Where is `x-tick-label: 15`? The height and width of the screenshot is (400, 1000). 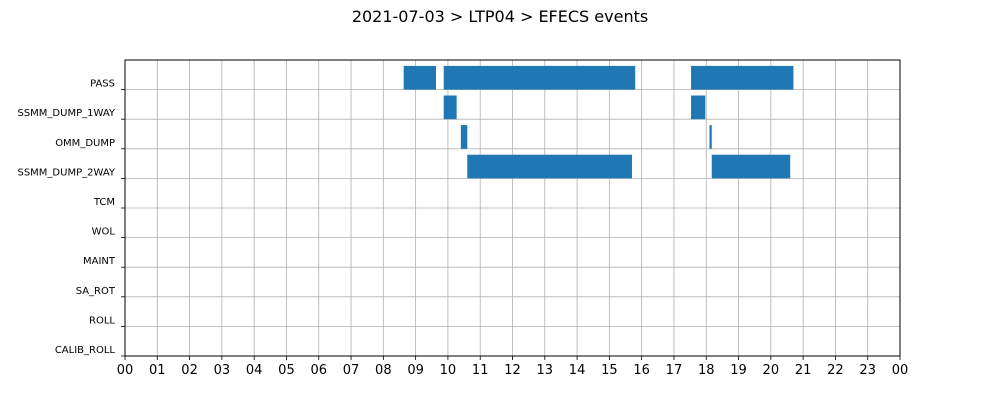 x-tick-label: 15 is located at coordinates (609, 370).